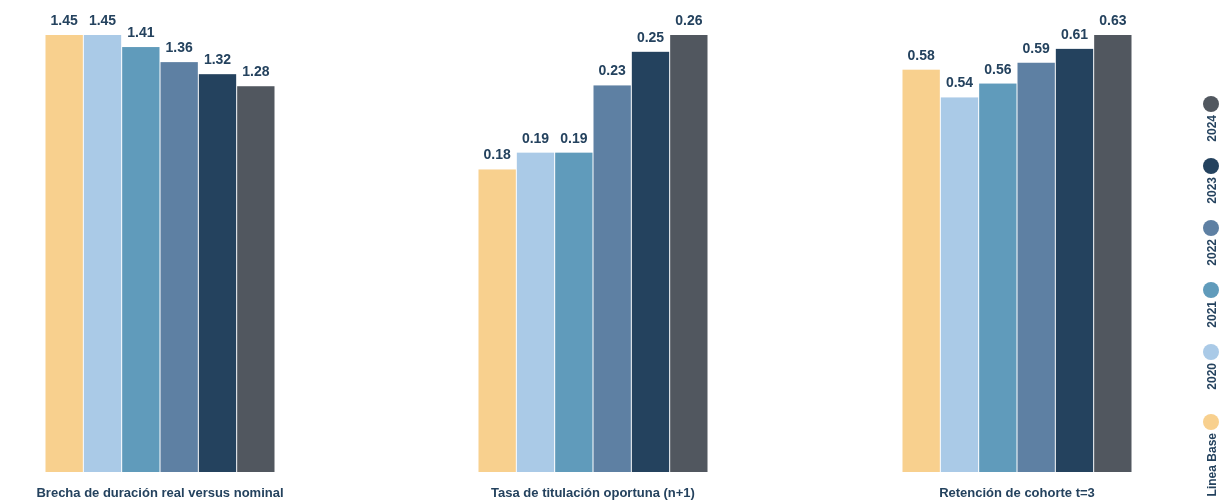 This screenshot has width=1223, height=504. What do you see at coordinates (1212, 252) in the screenshot?
I see `legend-label: 2022` at bounding box center [1212, 252].